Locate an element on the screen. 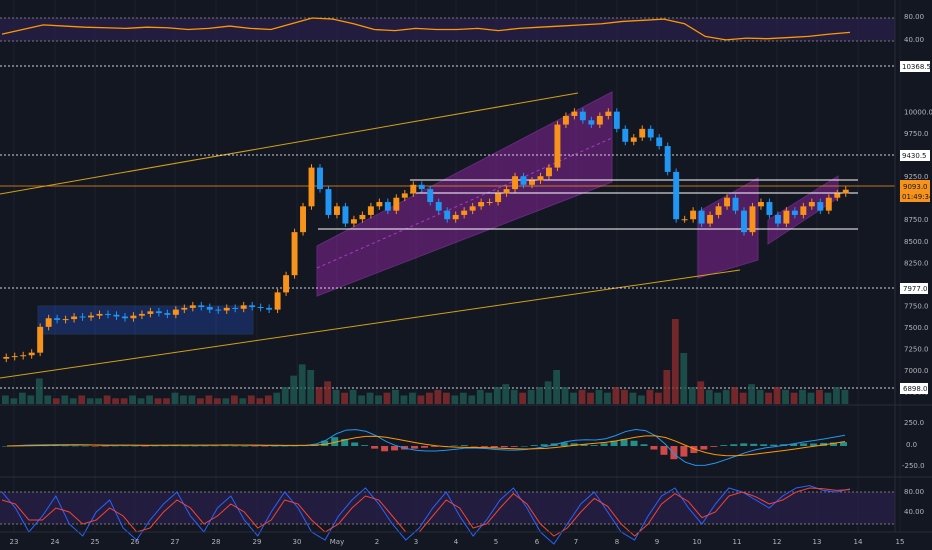 This screenshot has width=932, height=550. price-tick: 8500.0 is located at coordinates (916, 242).